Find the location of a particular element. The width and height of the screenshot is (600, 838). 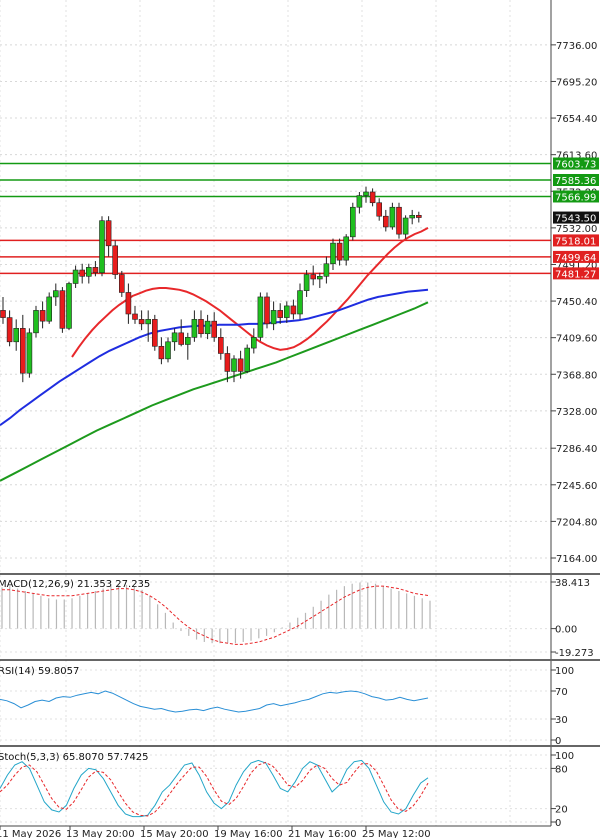

stoch-tick-label: 0 is located at coordinates (558, 823).